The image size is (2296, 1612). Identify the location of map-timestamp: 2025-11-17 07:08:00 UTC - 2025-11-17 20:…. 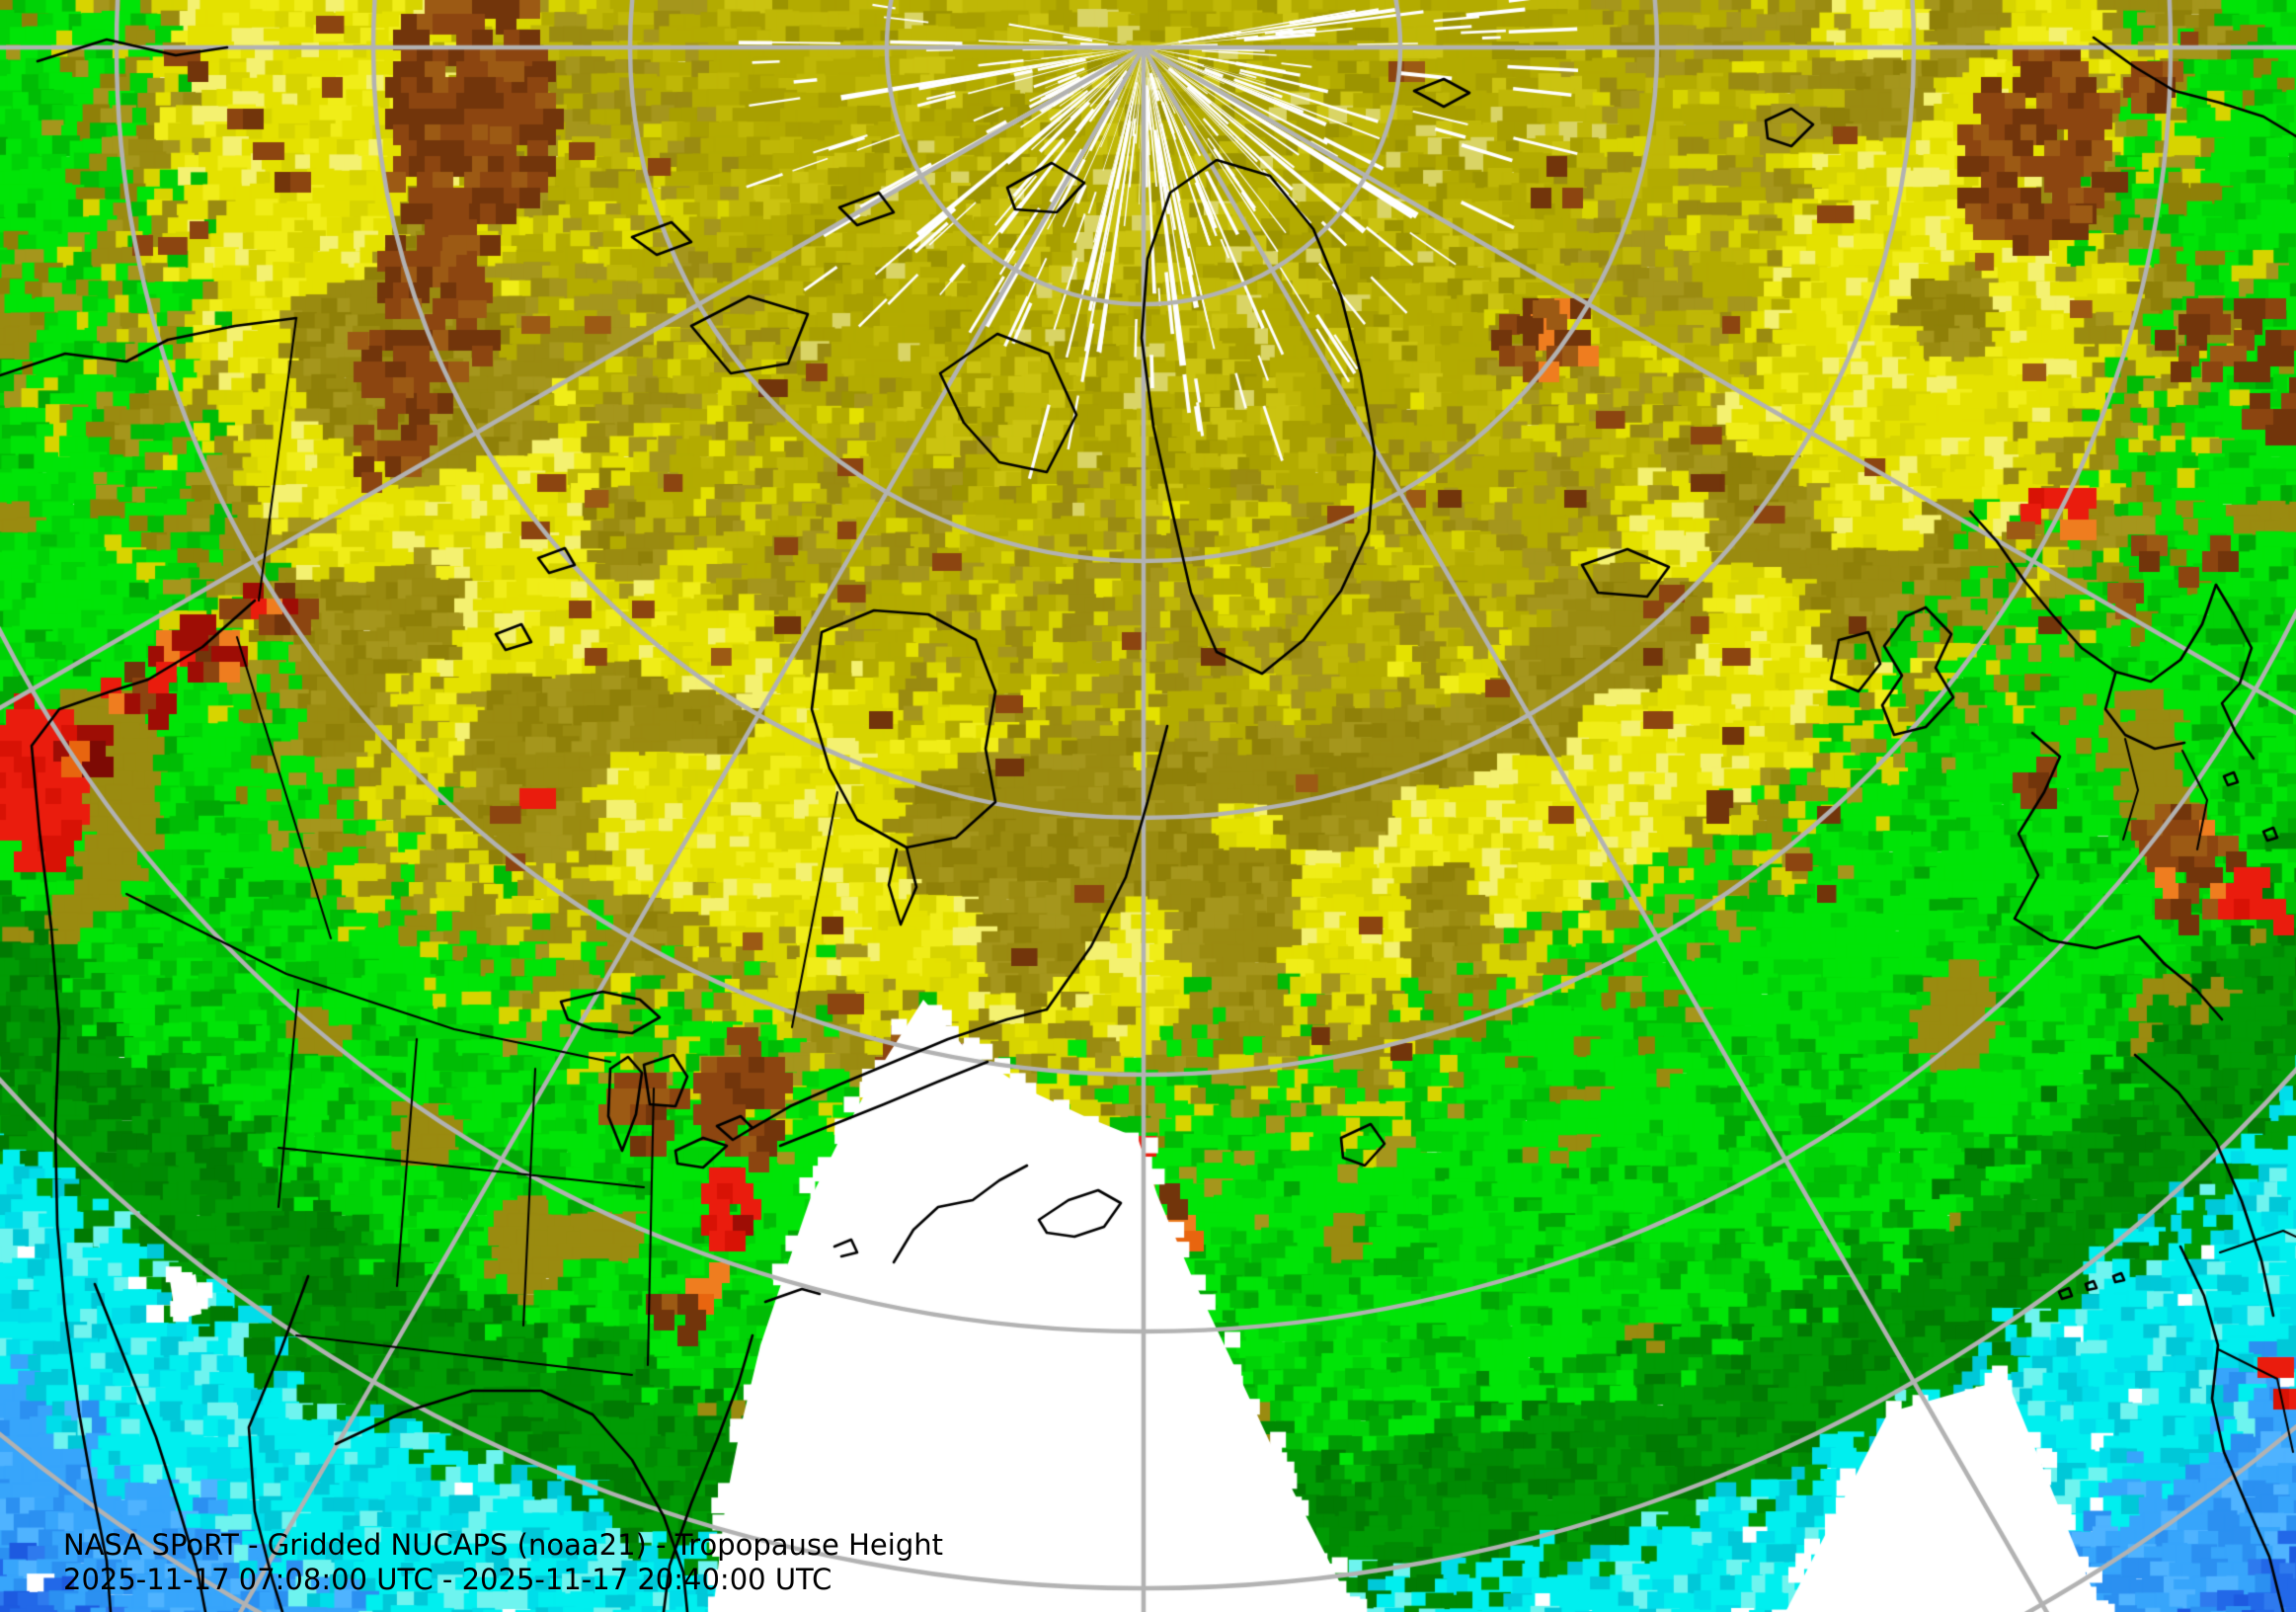
(448, 1579).